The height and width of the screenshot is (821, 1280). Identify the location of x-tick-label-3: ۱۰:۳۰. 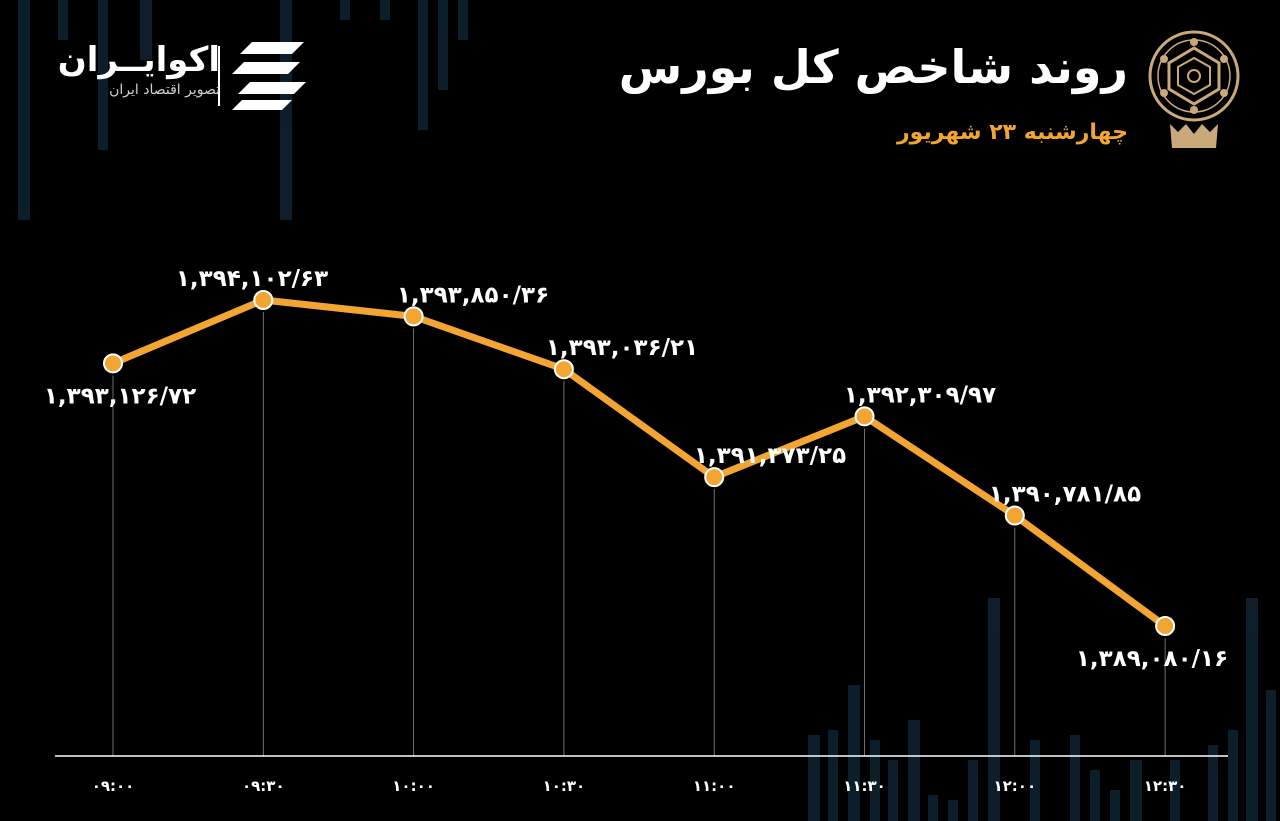
(564, 786).